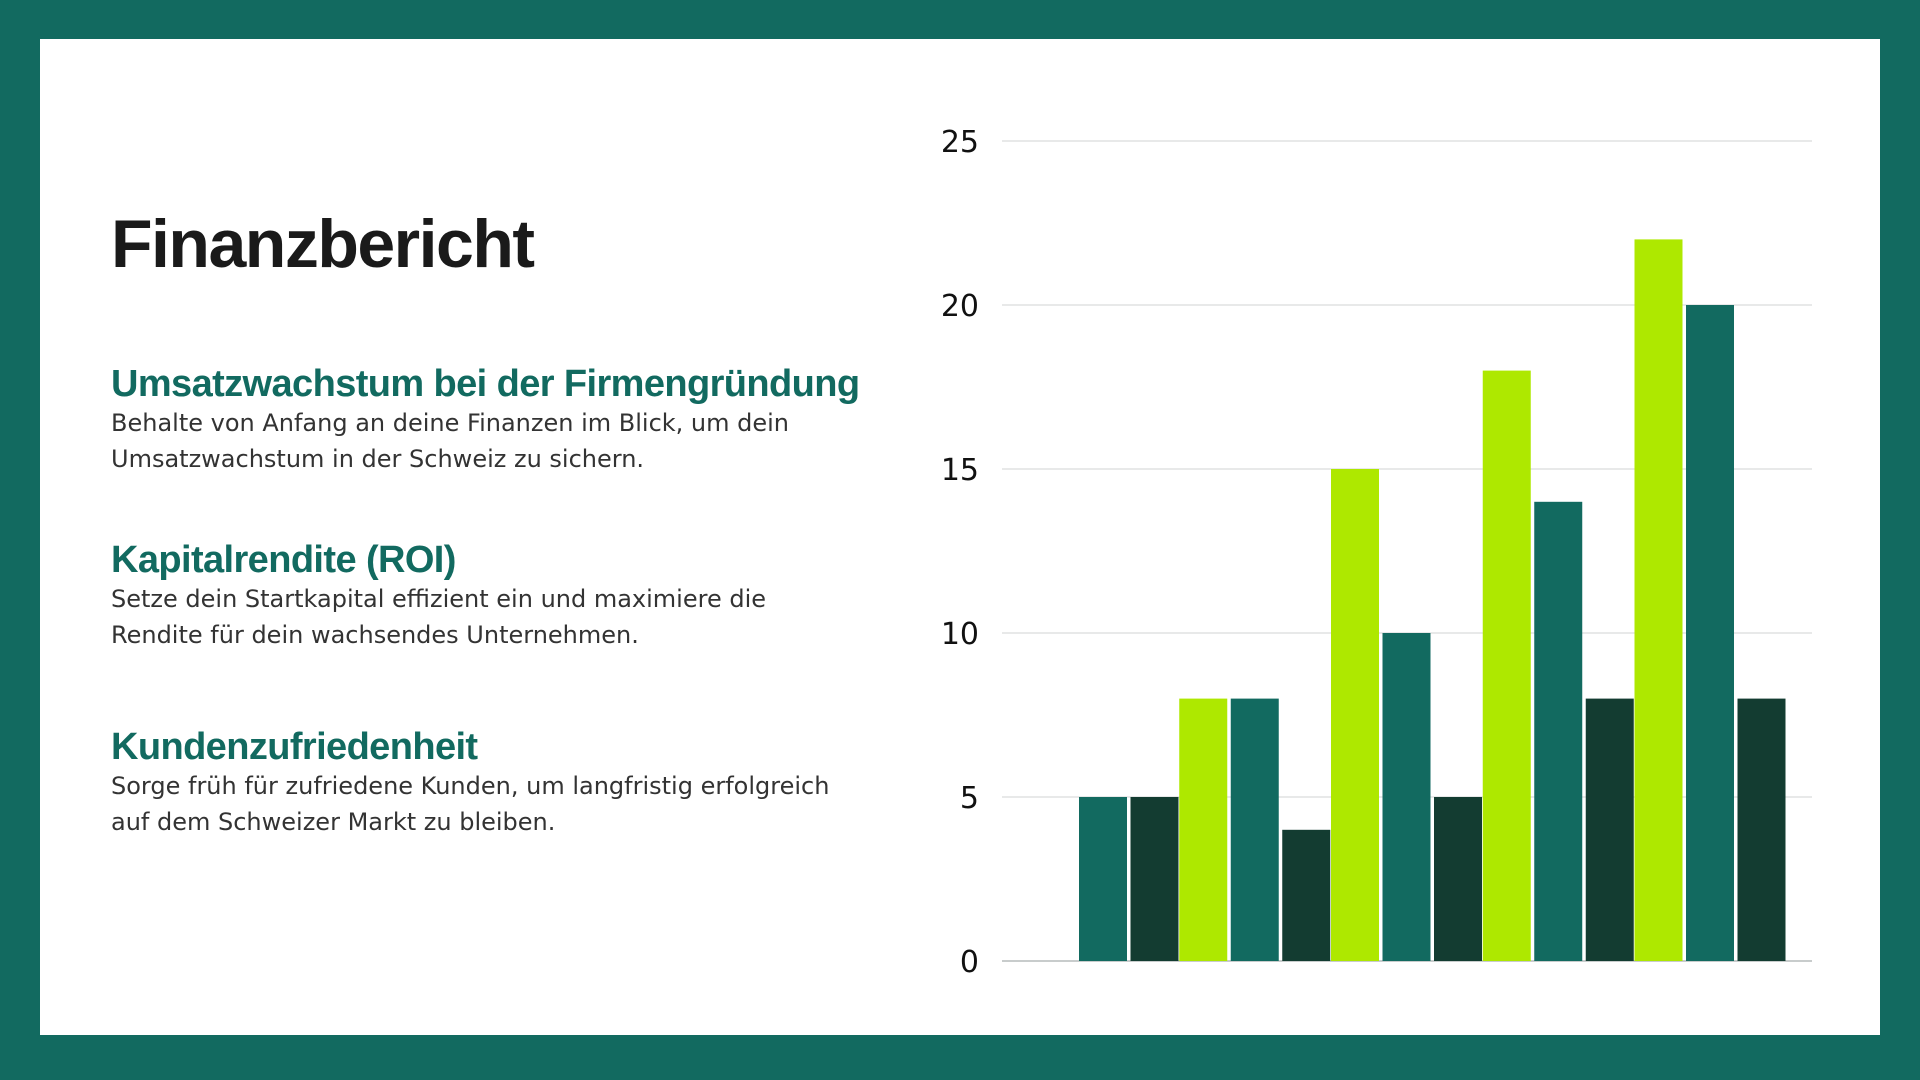  Describe the element at coordinates (969, 962) in the screenshot. I see `y-tick-label: 0` at that location.